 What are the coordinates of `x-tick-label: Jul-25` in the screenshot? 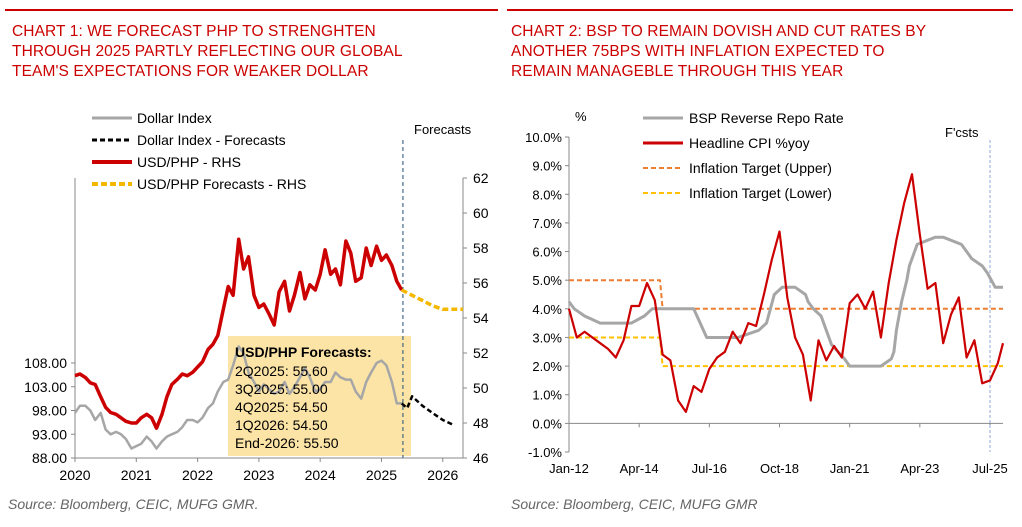 It's located at (989, 468).